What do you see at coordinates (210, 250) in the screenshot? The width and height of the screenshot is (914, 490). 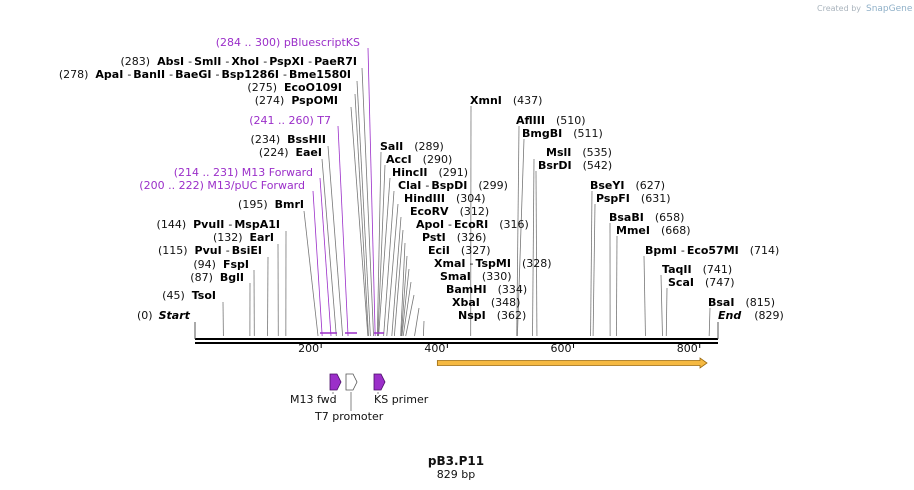 I see `enzyme-site-pvui: (115) PvuI - BsiEI` at bounding box center [210, 250].